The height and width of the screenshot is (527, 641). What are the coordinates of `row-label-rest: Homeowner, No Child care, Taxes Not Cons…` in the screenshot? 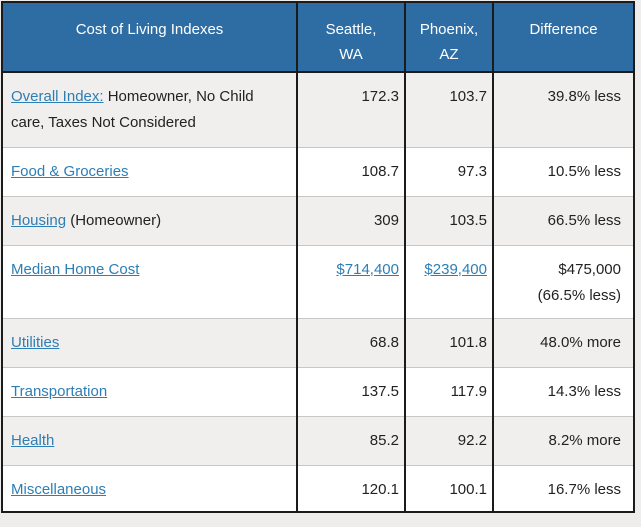 It's located at (132, 109).